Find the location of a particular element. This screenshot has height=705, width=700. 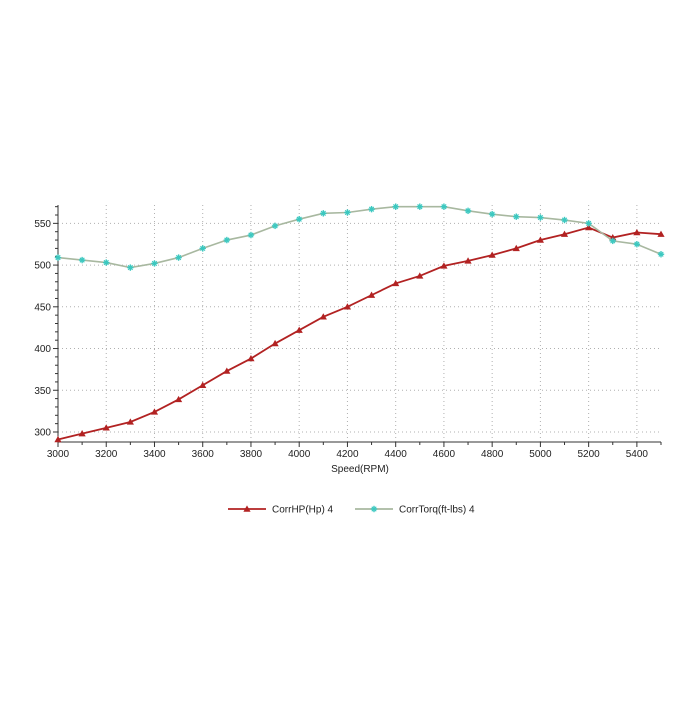

x-tick-label: 4000 is located at coordinates (299, 454).